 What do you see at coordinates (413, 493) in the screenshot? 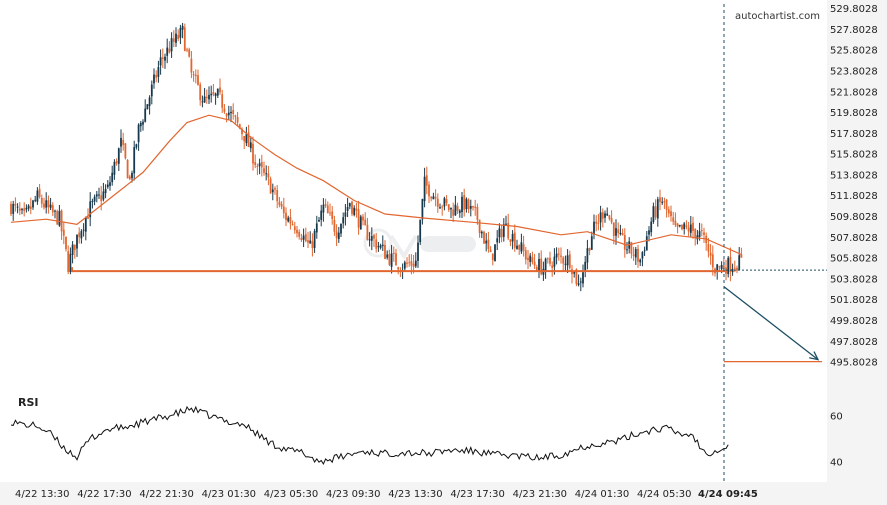
I see `x-axis-background` at bounding box center [413, 493].